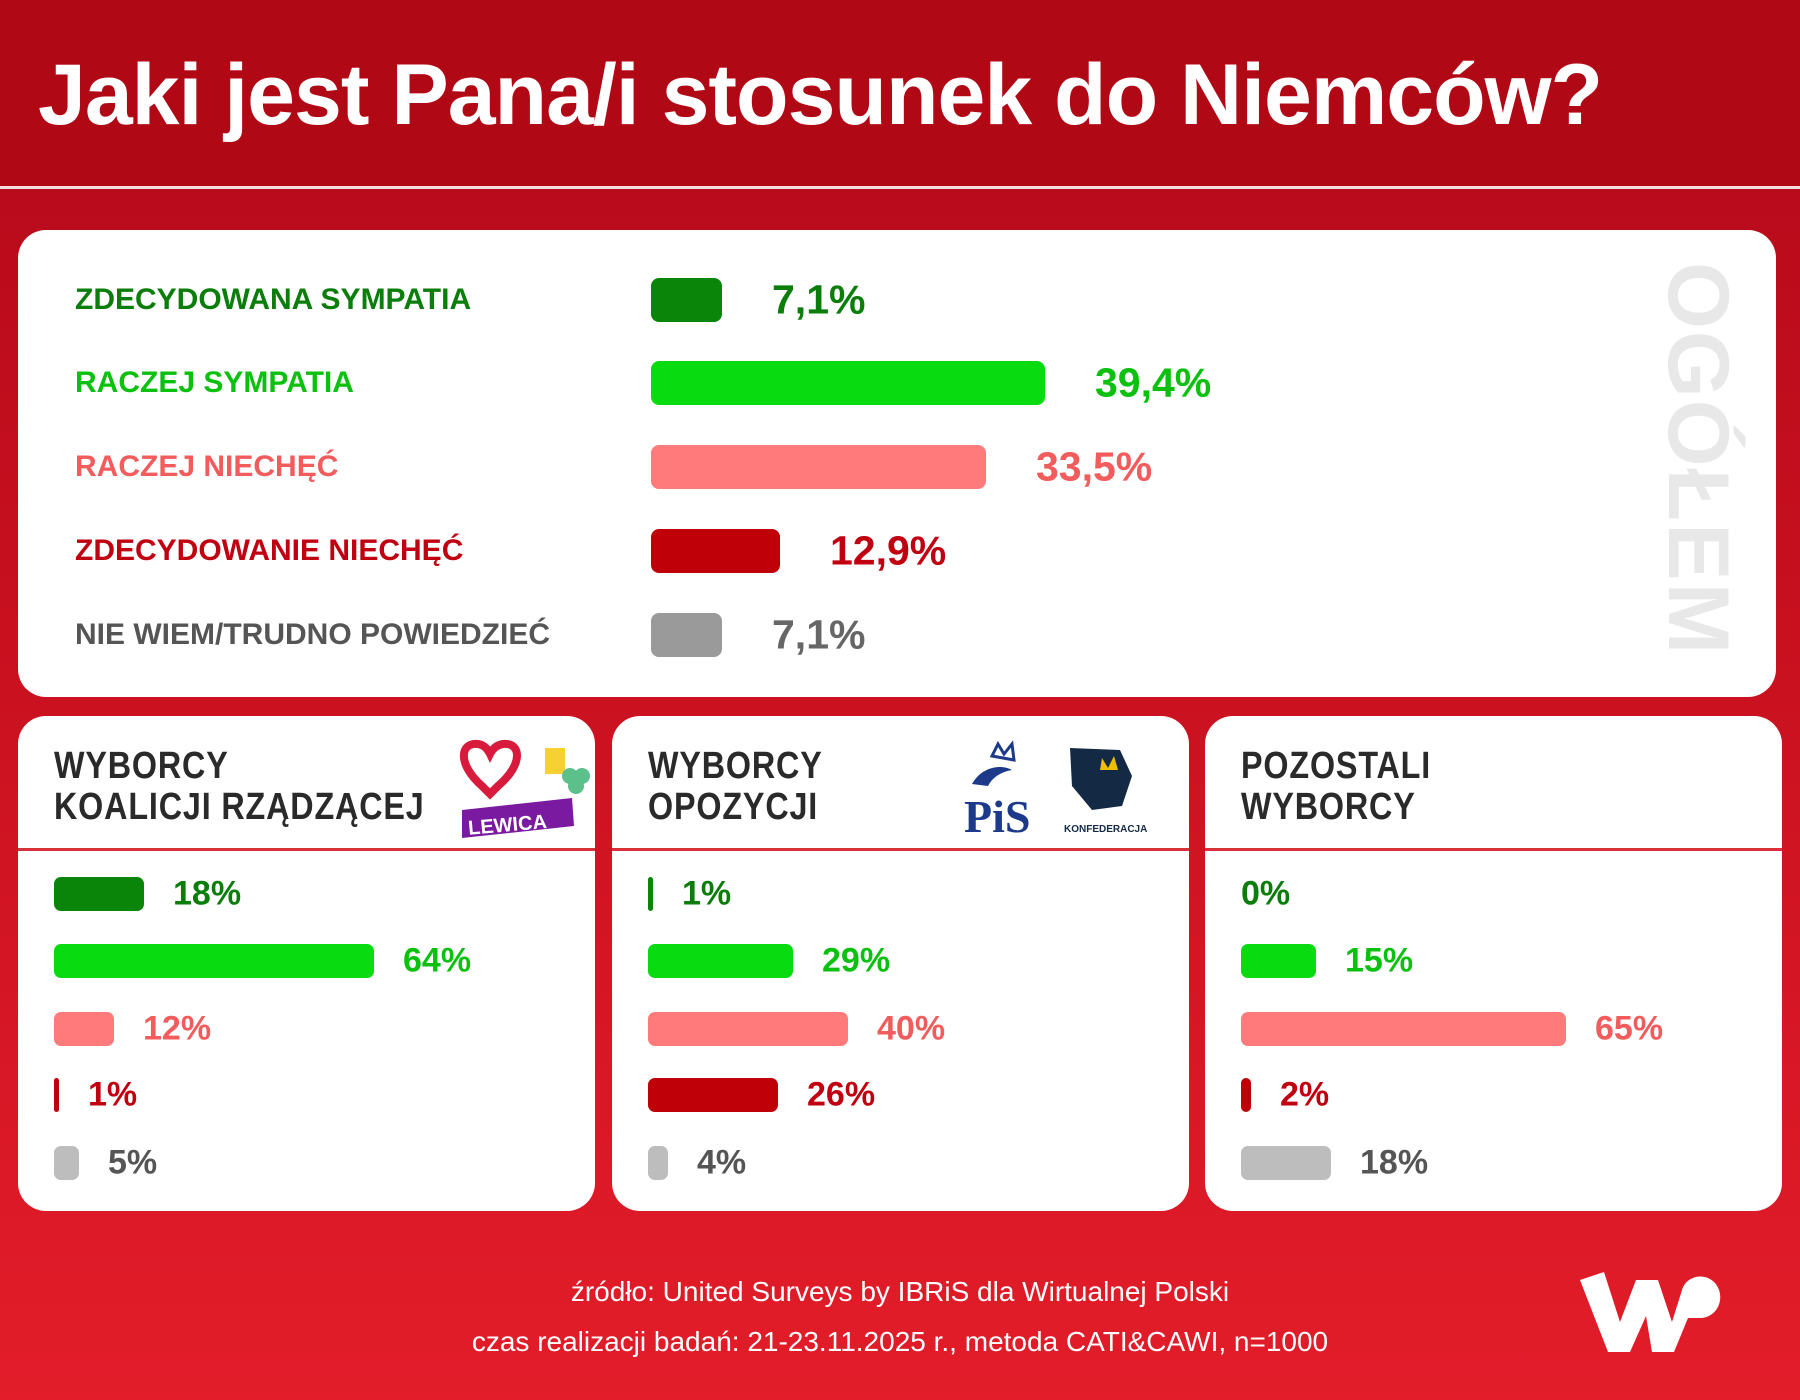  Describe the element at coordinates (207, 466) in the screenshot. I see `category-label-rather-dislike: RACZEJ NIECHĘĆ` at that location.